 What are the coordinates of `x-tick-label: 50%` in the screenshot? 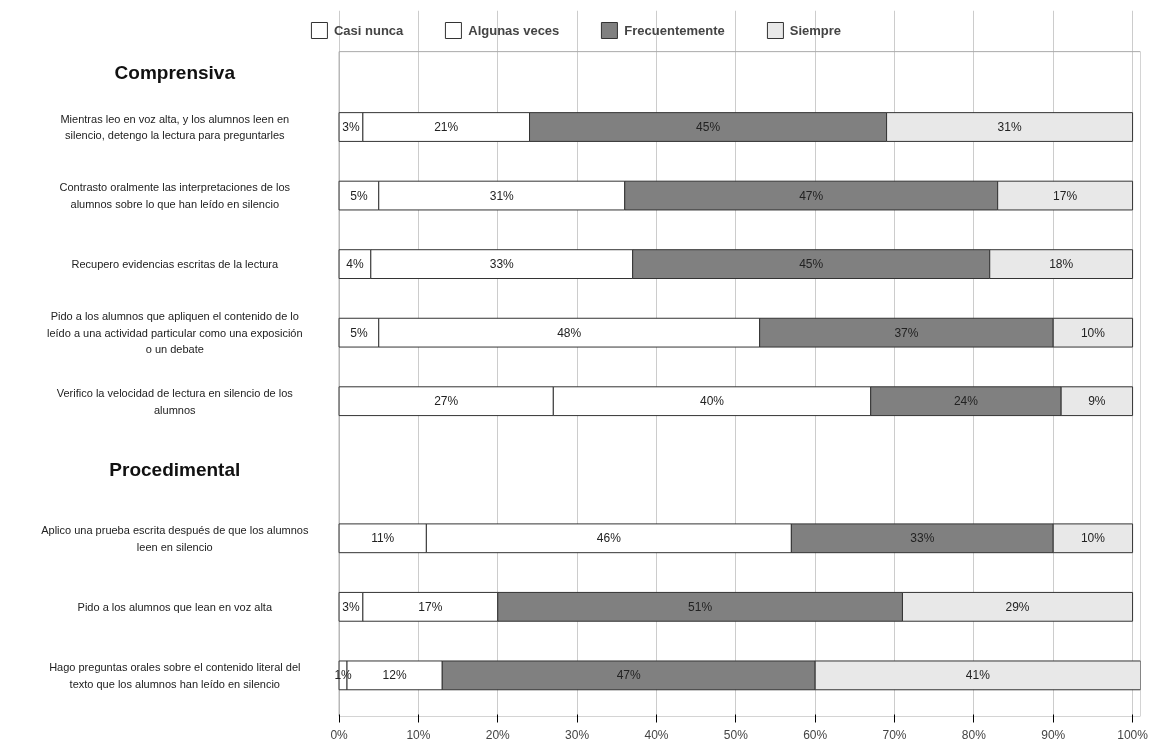 It's located at (736, 734).